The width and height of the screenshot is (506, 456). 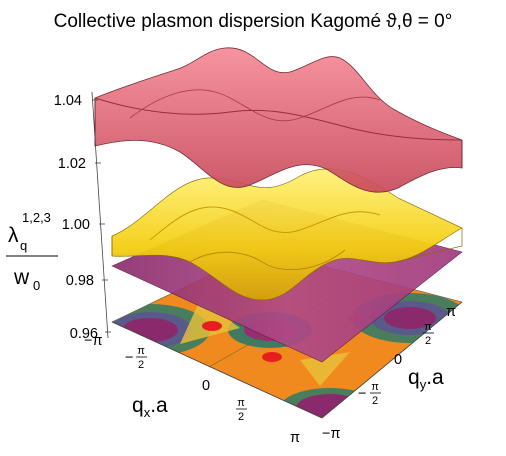 I want to click on svg-text: λ, so click(x=13, y=235).